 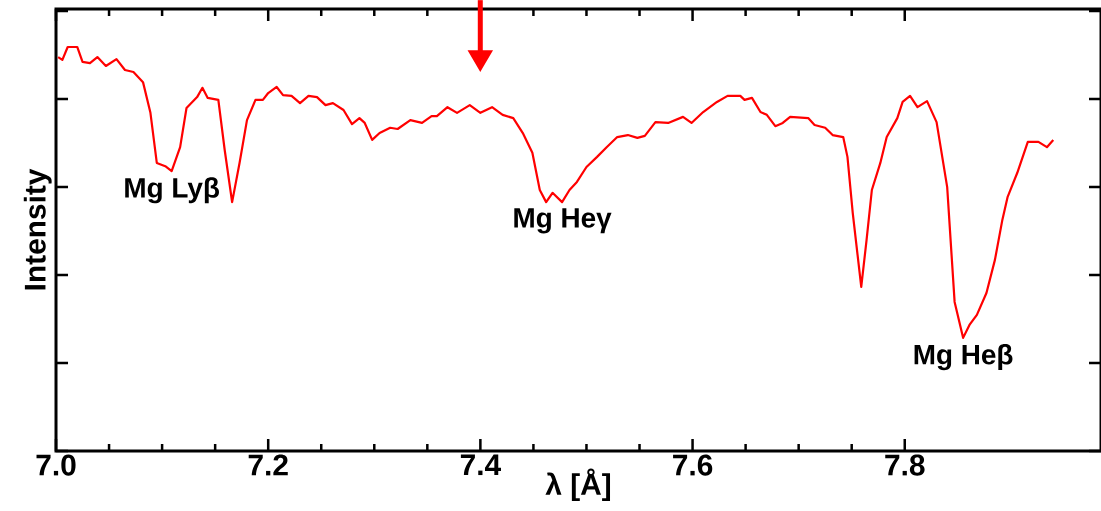 What do you see at coordinates (480, 465) in the screenshot?
I see `x-tick-label: 7.4` at bounding box center [480, 465].